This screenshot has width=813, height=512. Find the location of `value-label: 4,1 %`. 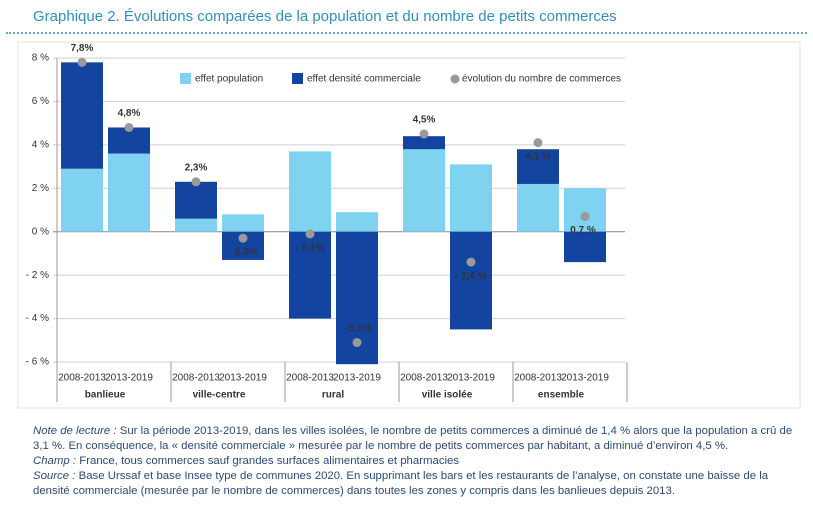

value-label: 4,1 % is located at coordinates (538, 156).